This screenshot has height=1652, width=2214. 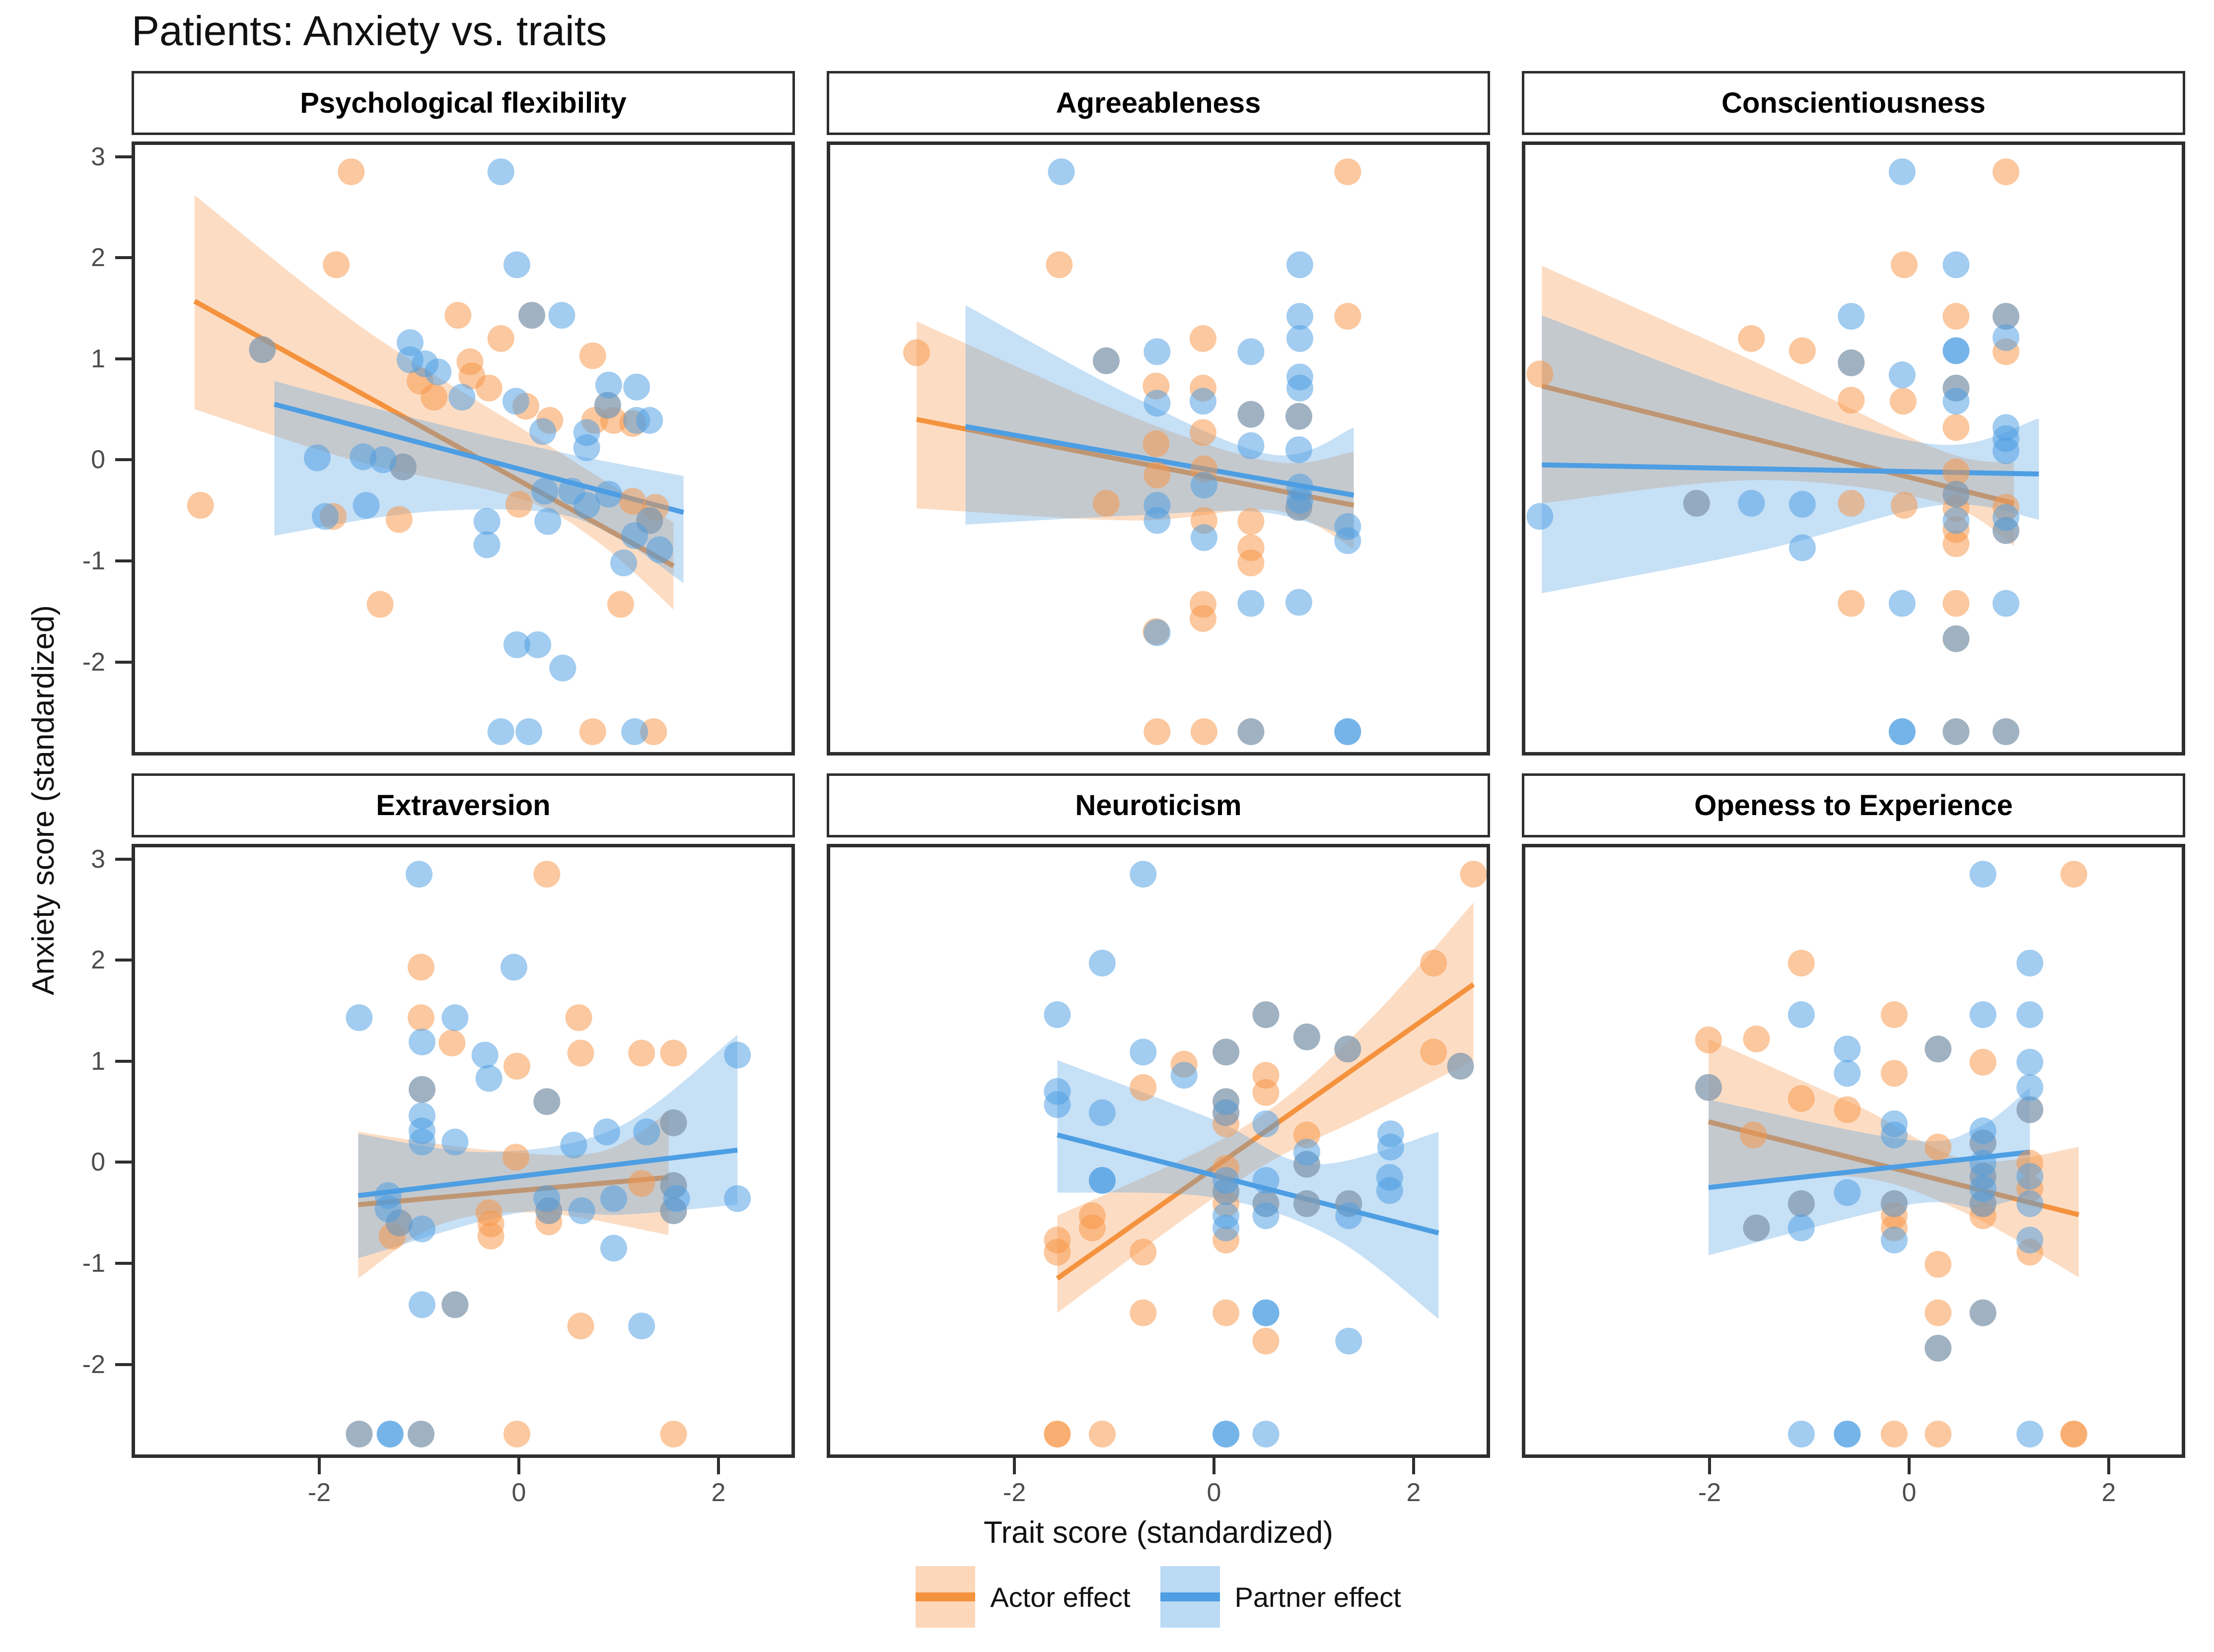 I want to click on x-tick-mark, so click(x=2108, y=1466).